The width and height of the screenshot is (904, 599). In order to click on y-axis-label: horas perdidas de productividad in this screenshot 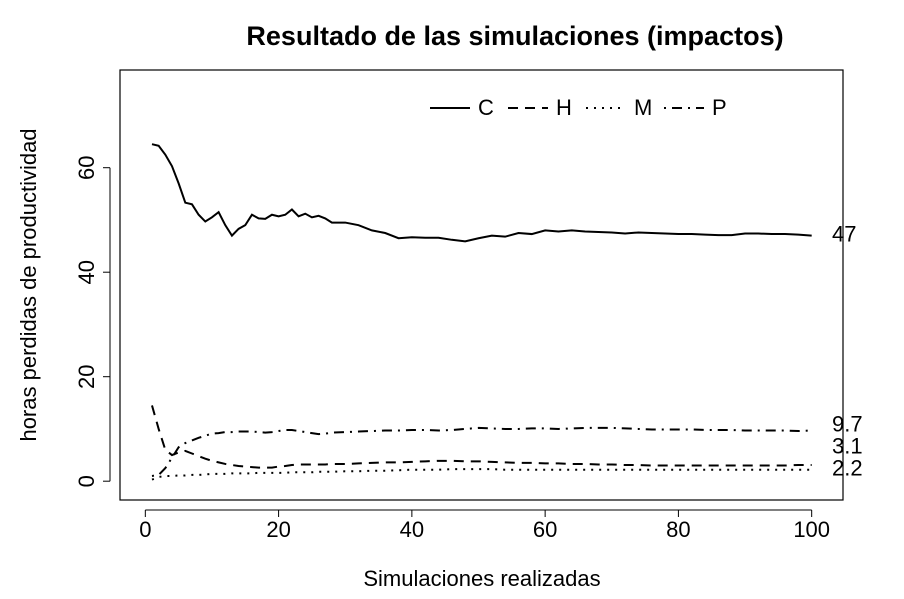, I will do `click(28, 284)`.